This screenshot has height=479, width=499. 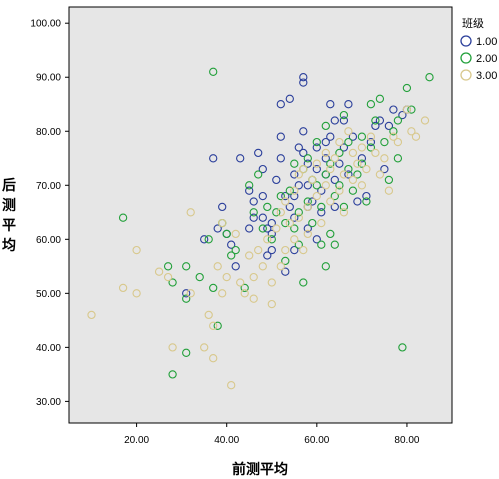 What do you see at coordinates (9, 215) in the screenshot?
I see `y-axis-title: 后测平均` at bounding box center [9, 215].